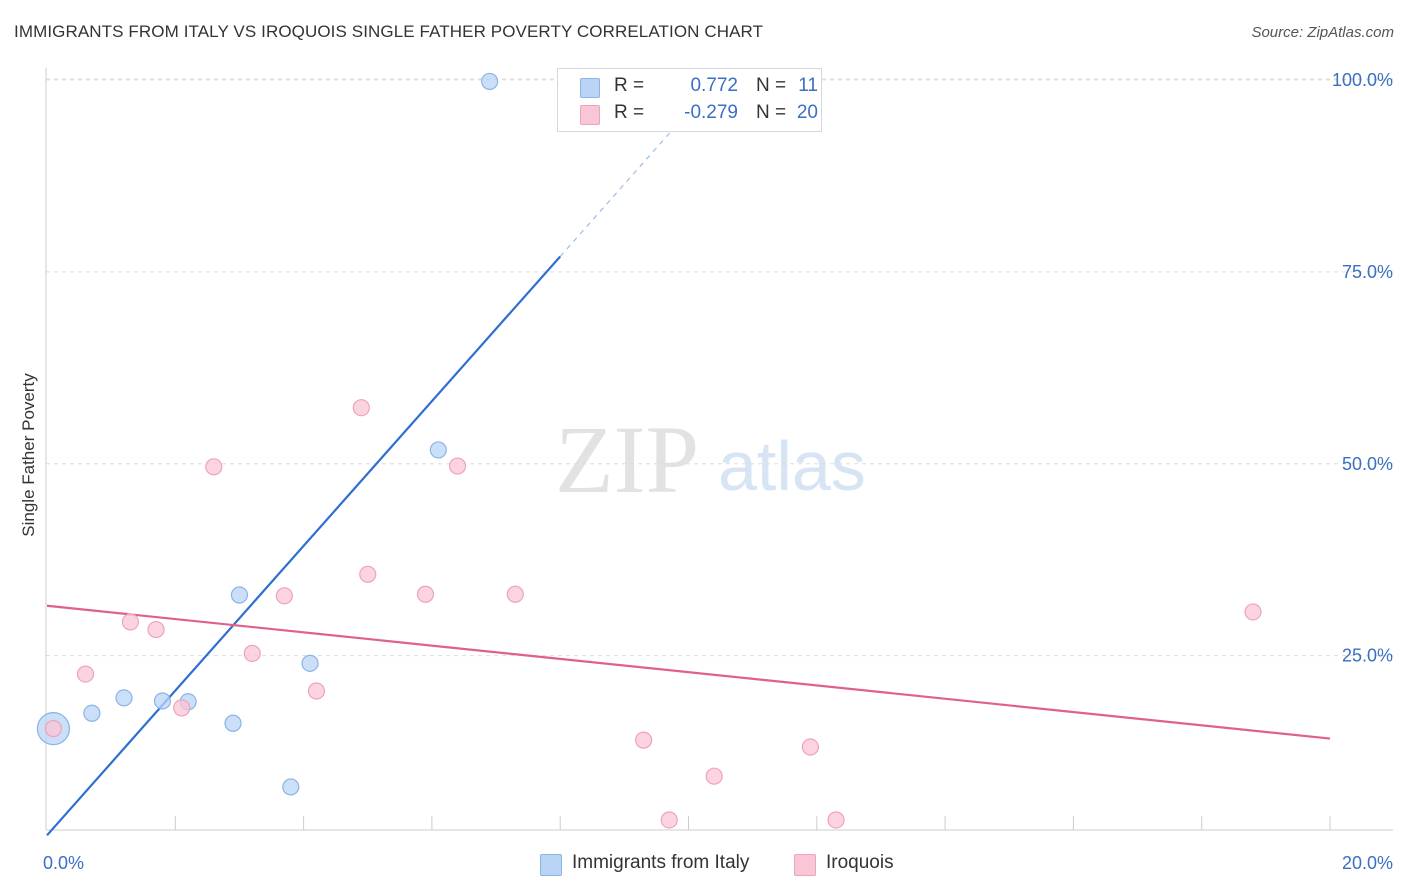 The image size is (1406, 892). What do you see at coordinates (627, 459) in the screenshot?
I see `watermark-zip: ZIP` at bounding box center [627, 459].